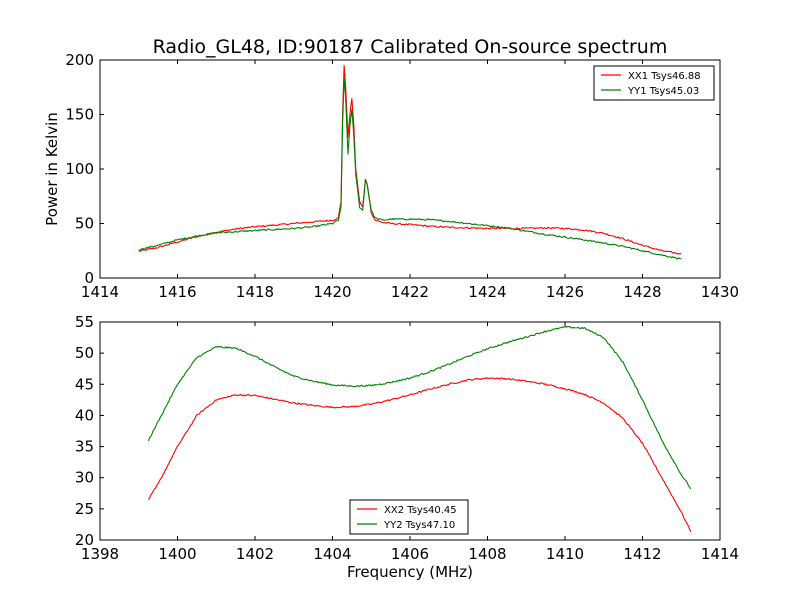 The height and width of the screenshot is (600, 800). Describe the element at coordinates (52, 169) in the screenshot. I see `y-axis-label: Power in Kelvin` at that location.